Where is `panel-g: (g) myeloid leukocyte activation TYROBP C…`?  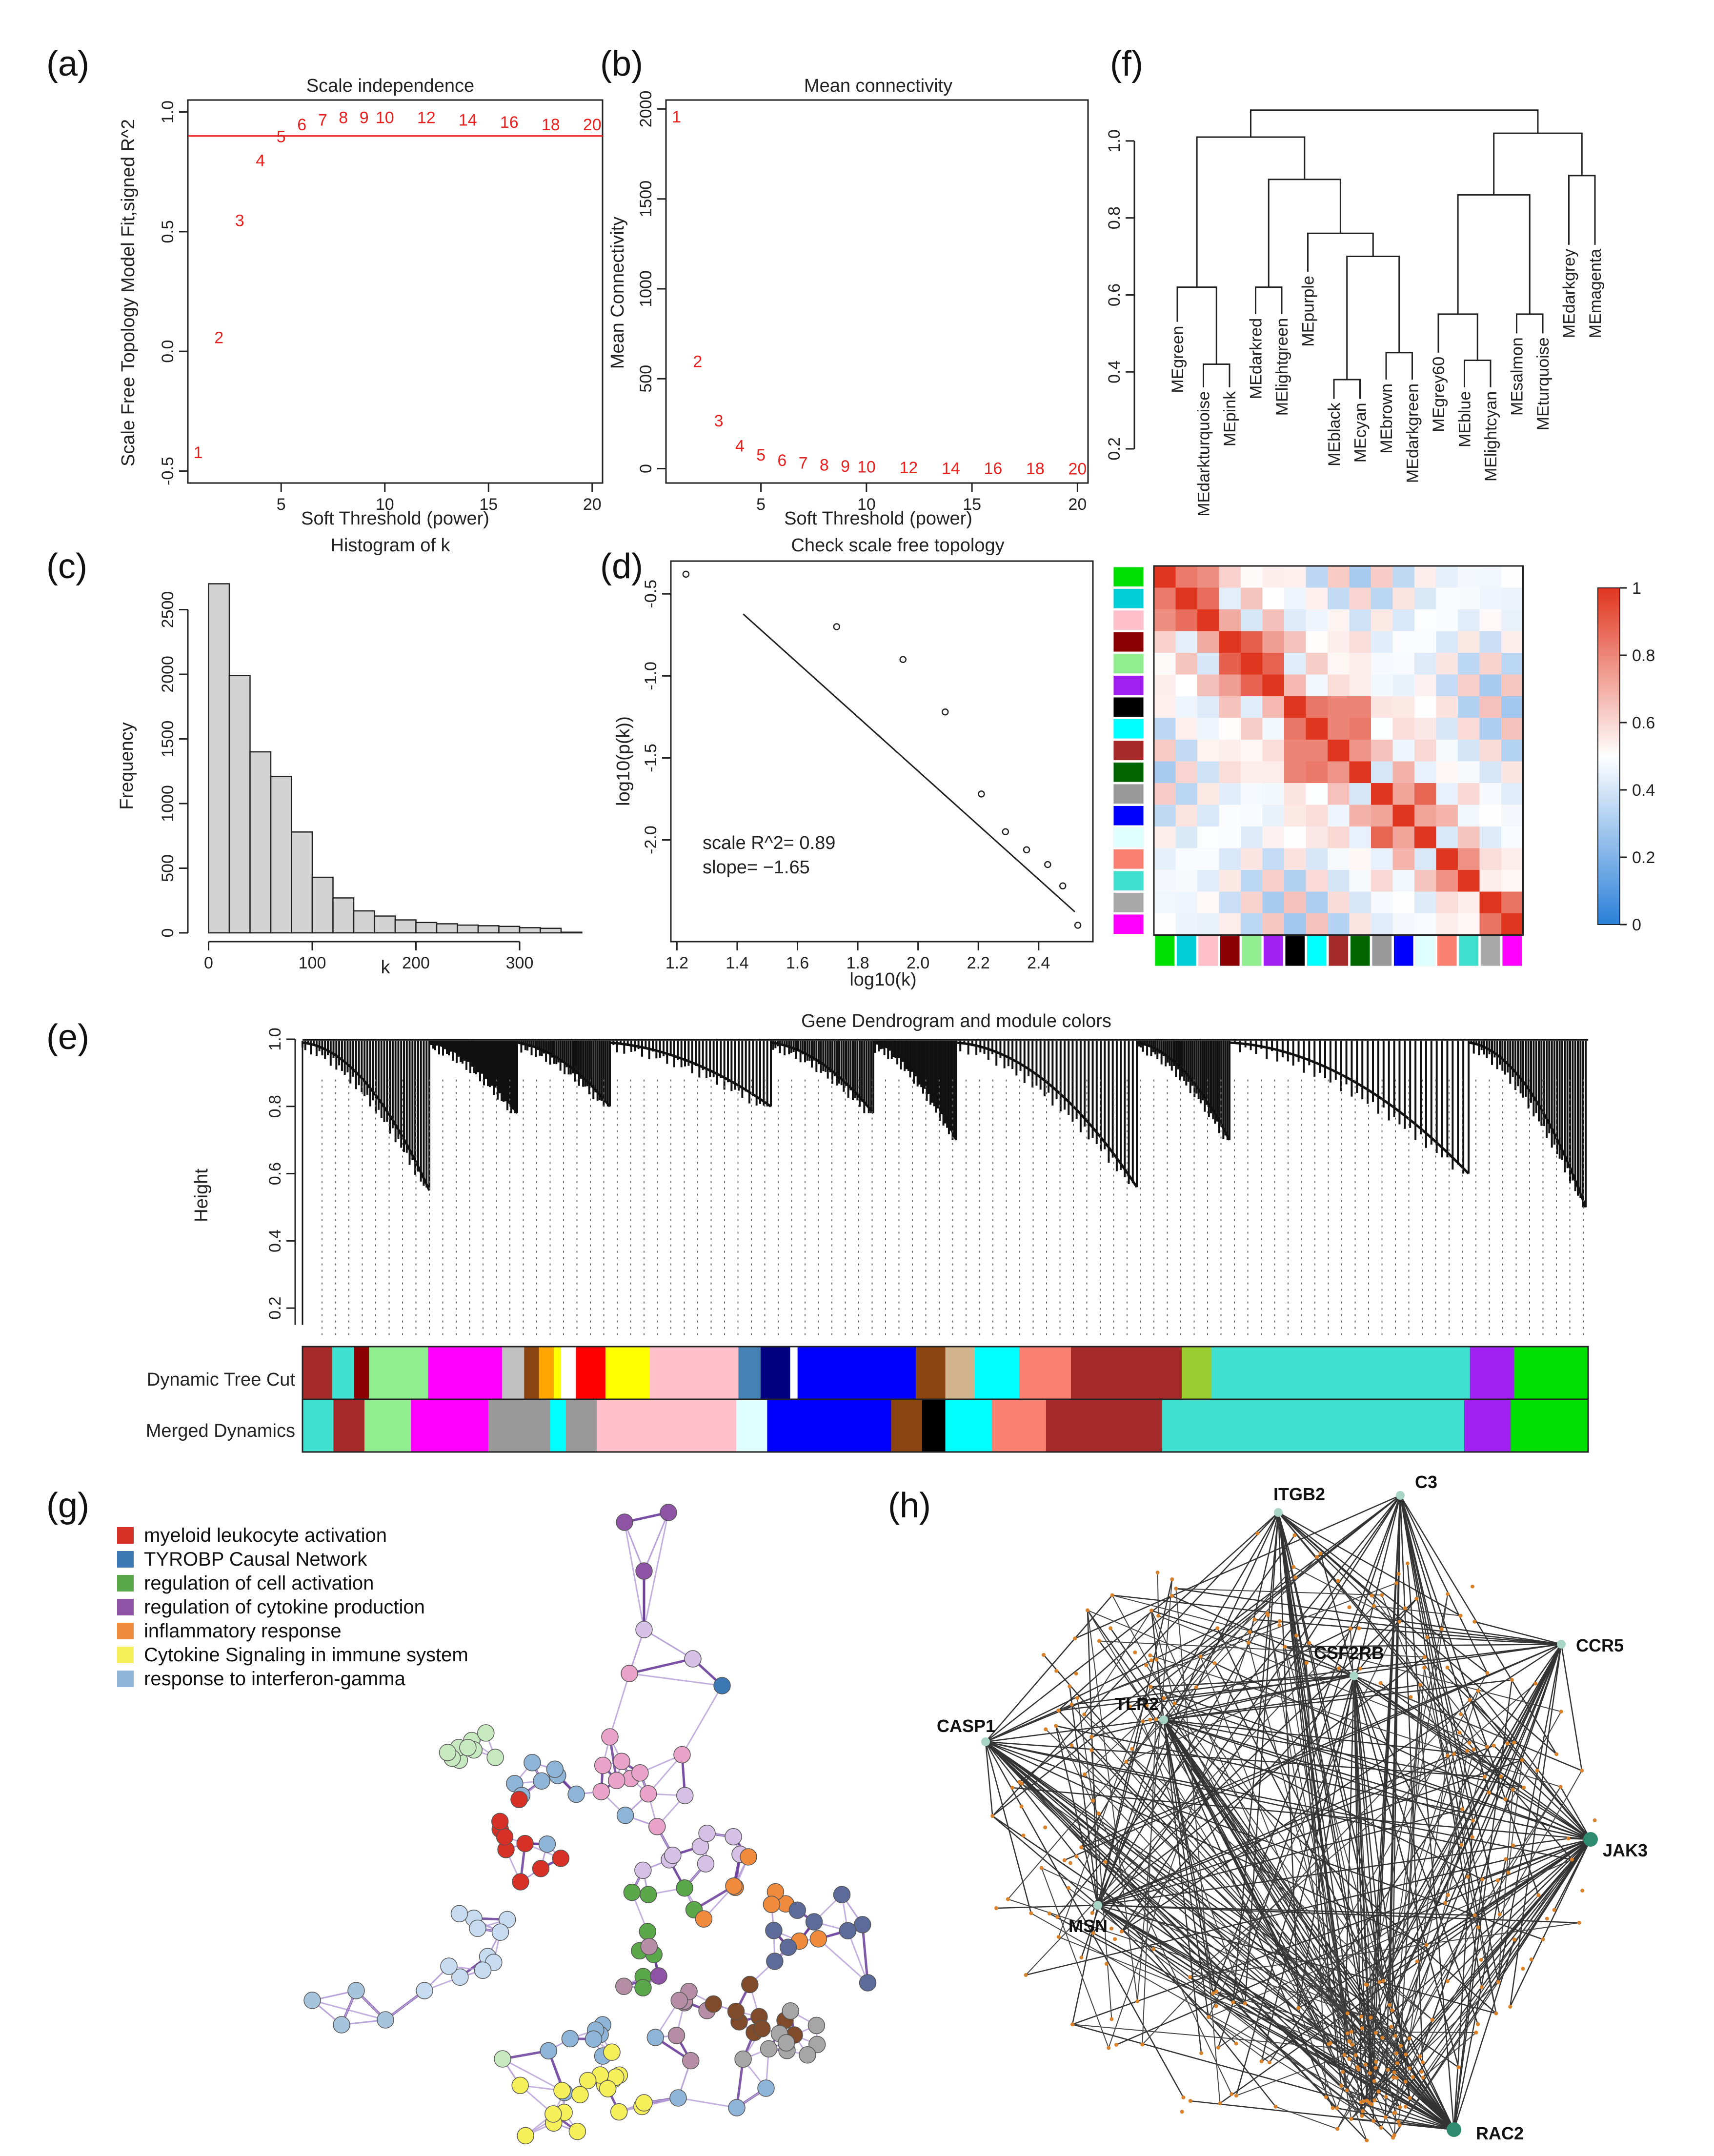
panel-g: (g) myeloid leukocyte activation TYROBP C… is located at coordinates (461, 1815).